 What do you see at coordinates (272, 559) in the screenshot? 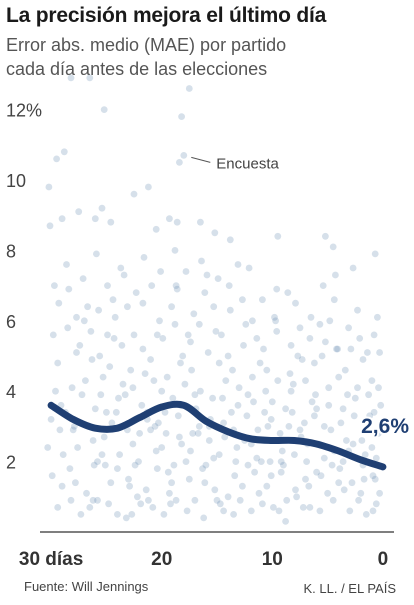
I see `x-tick-label: 10` at bounding box center [272, 559].